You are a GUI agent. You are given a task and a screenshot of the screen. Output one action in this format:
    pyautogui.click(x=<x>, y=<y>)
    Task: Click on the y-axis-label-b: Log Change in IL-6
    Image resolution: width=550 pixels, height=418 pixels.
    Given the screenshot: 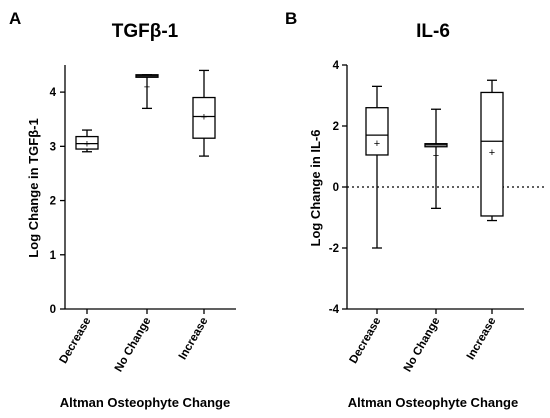 What is the action you would take?
    pyautogui.click(x=315, y=188)
    